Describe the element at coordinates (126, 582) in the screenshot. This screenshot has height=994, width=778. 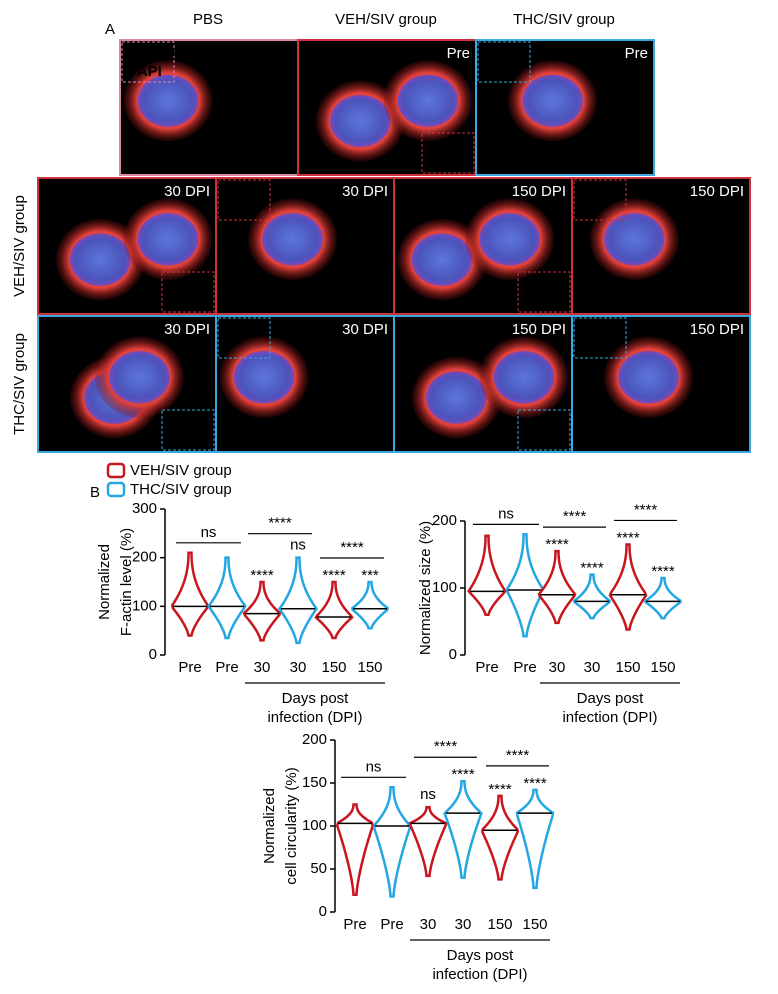
I see `y-axis-label: F-actin level (%)` at that location.